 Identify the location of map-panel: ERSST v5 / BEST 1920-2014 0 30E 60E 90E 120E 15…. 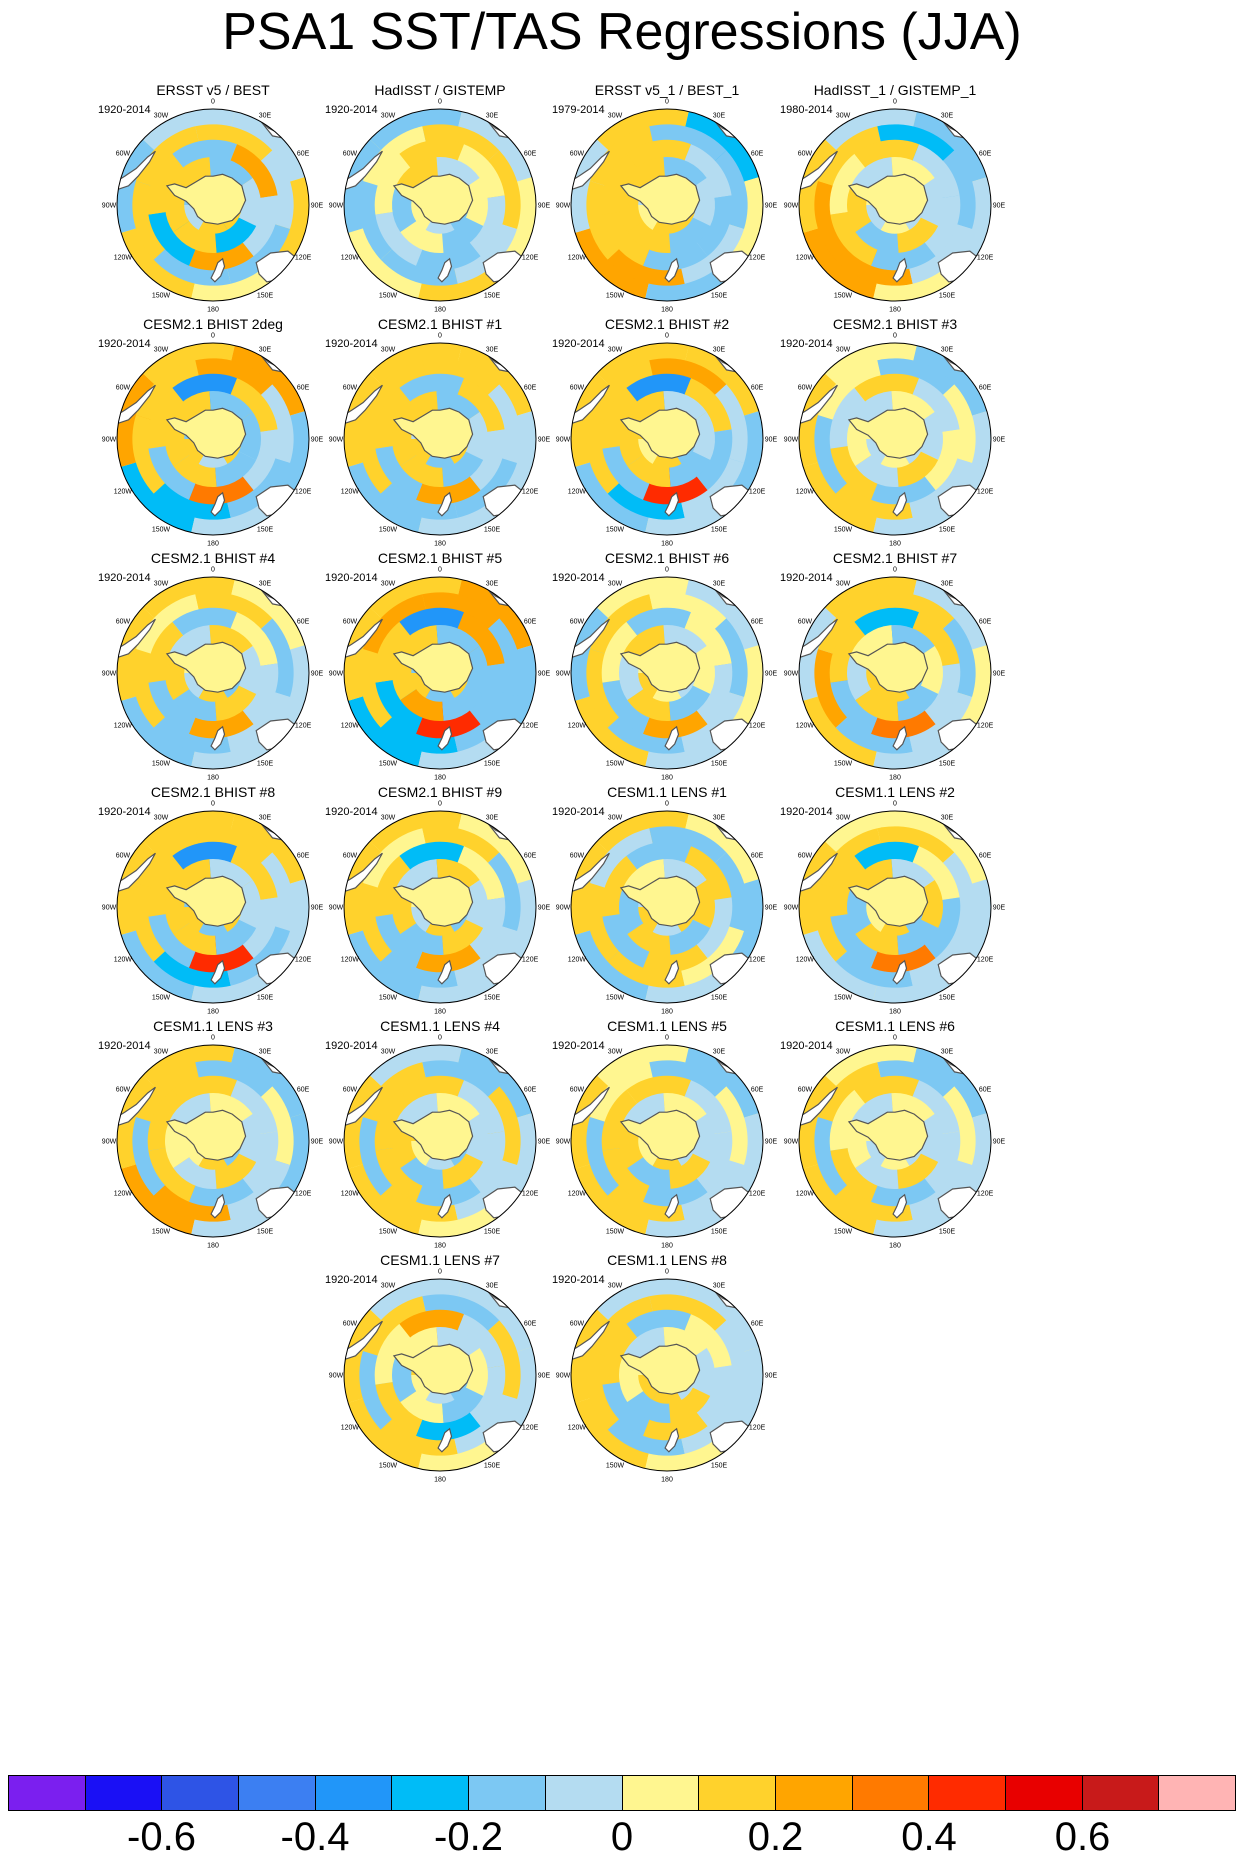
(213, 217).